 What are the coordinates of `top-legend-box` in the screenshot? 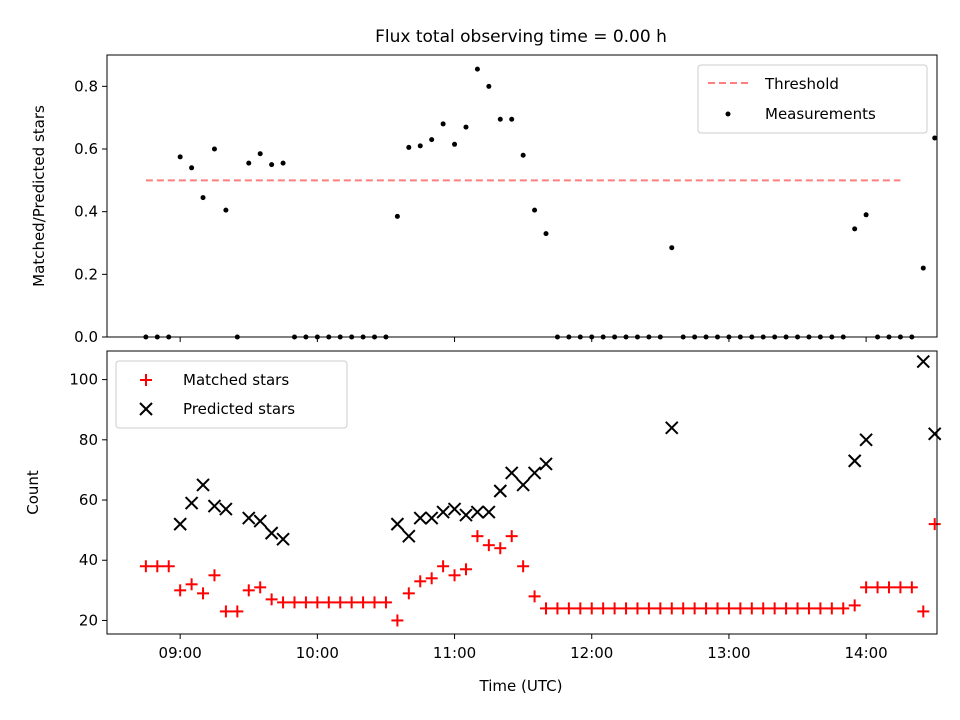 It's located at (812, 99).